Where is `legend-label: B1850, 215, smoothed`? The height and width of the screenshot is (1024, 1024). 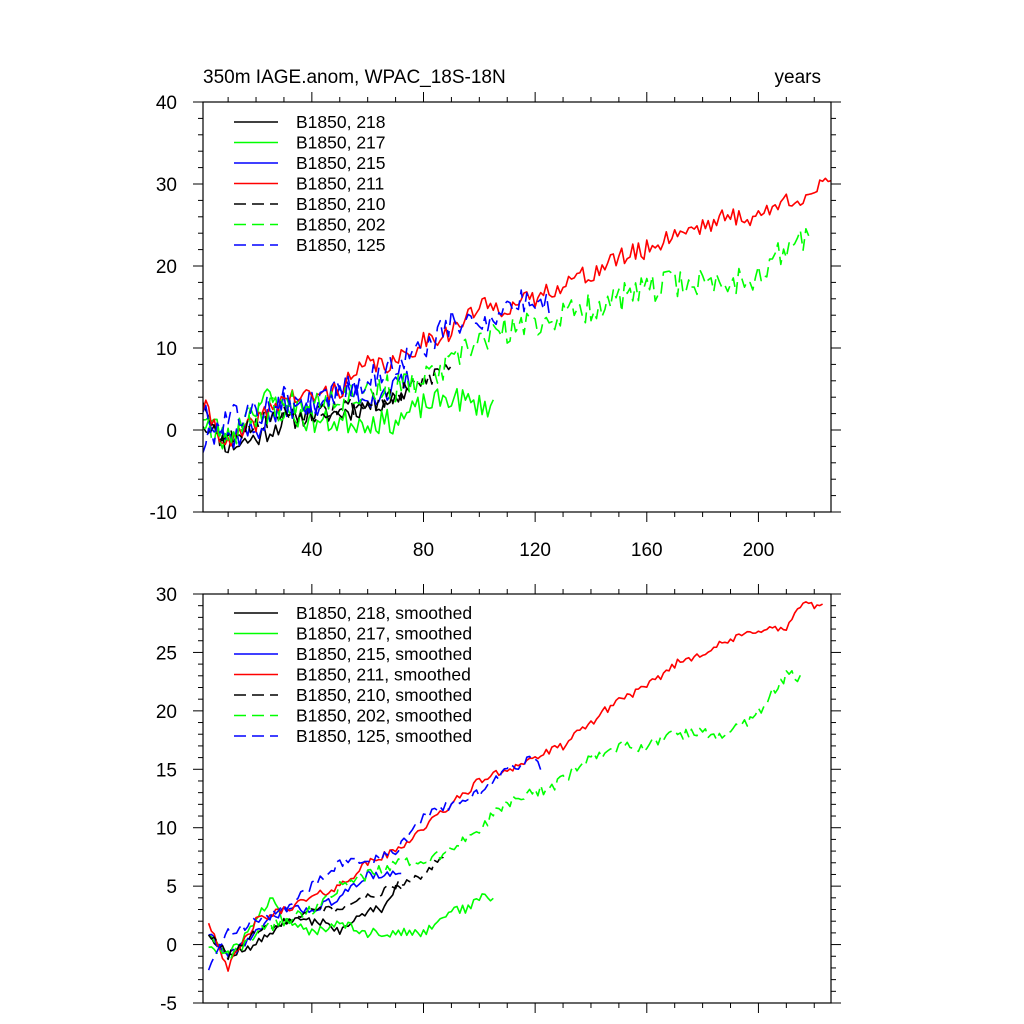 legend-label: B1850, 215, smoothed is located at coordinates (384, 654).